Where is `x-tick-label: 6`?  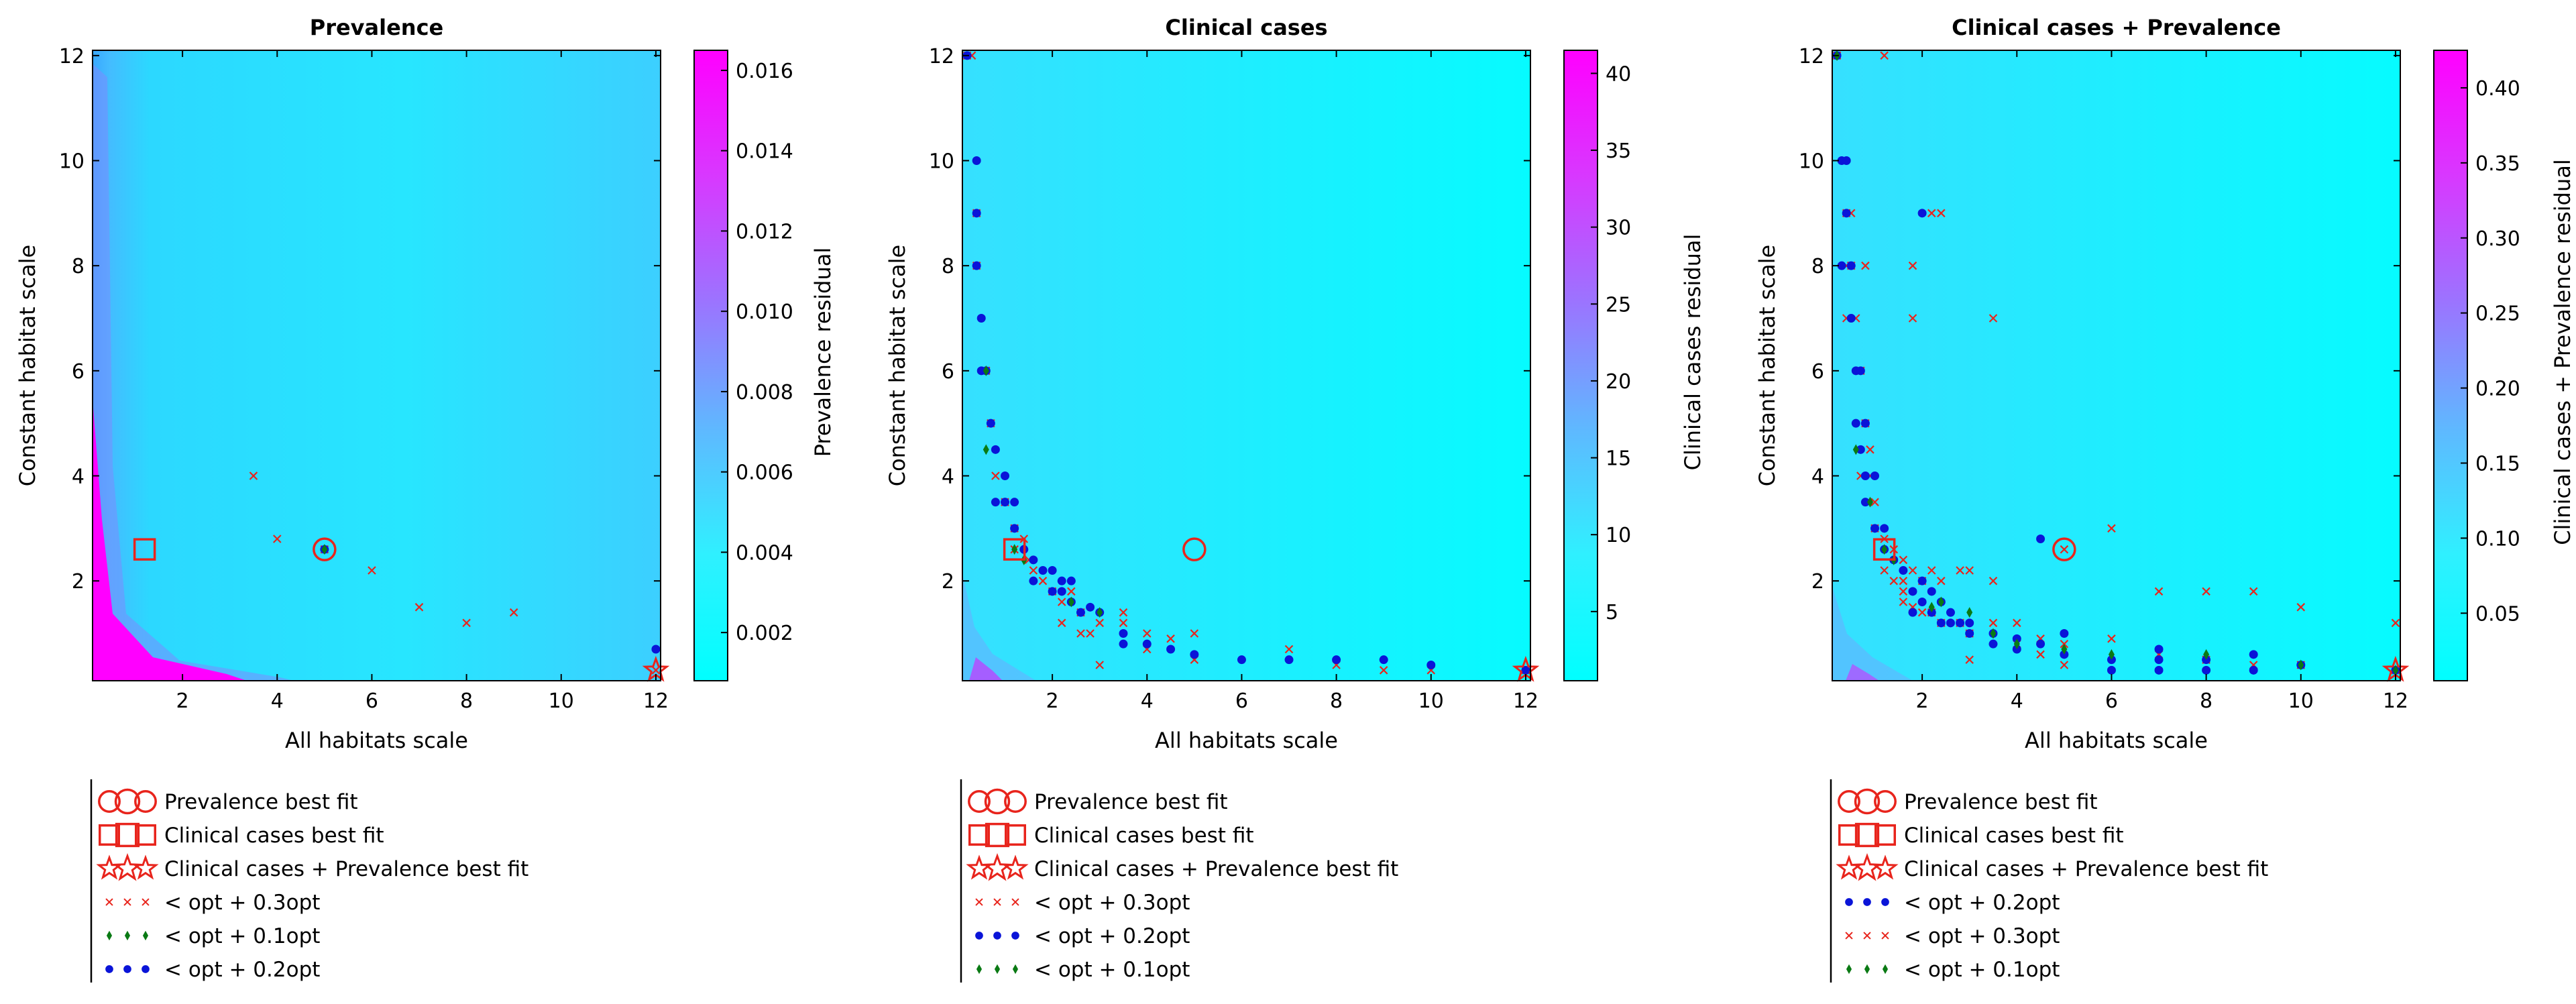
x-tick-label: 6 is located at coordinates (2111, 701).